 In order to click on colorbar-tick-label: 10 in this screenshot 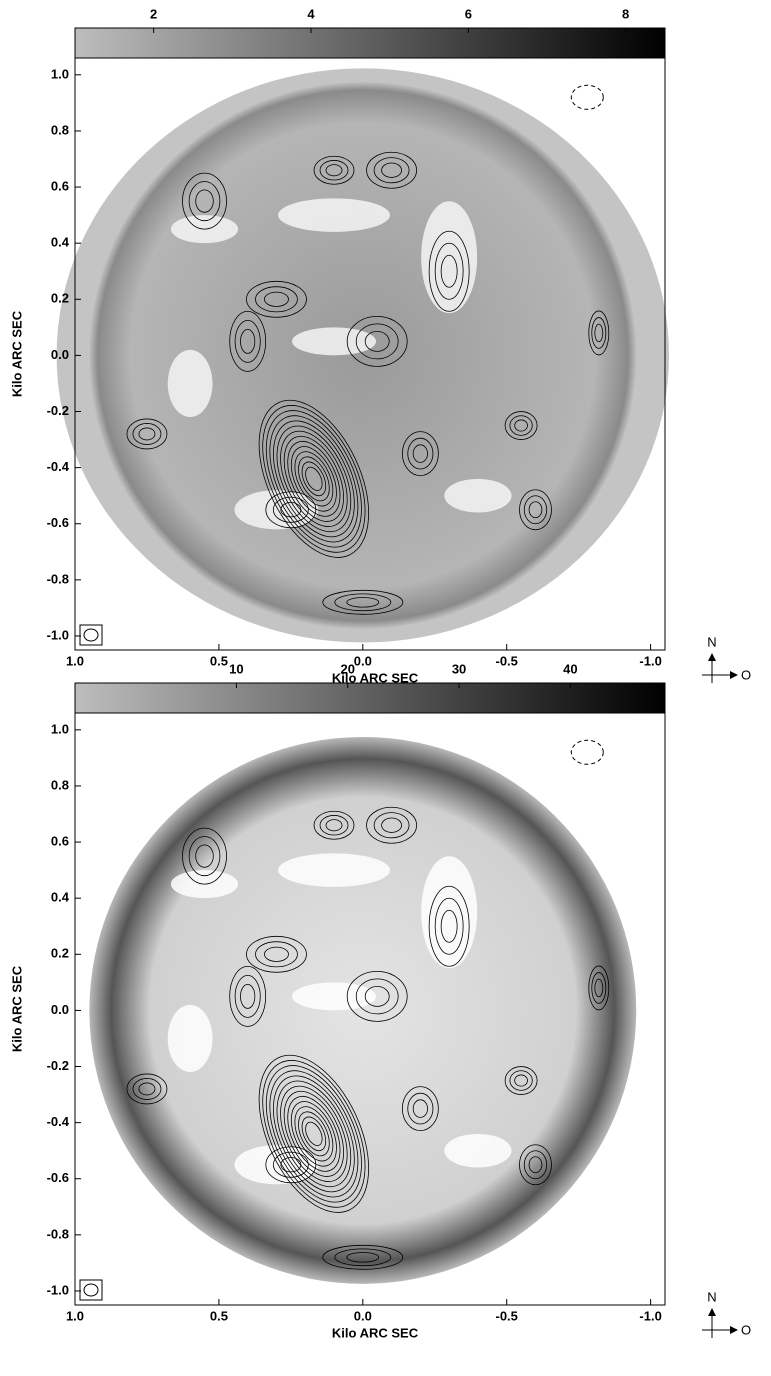, I will do `click(236, 668)`.